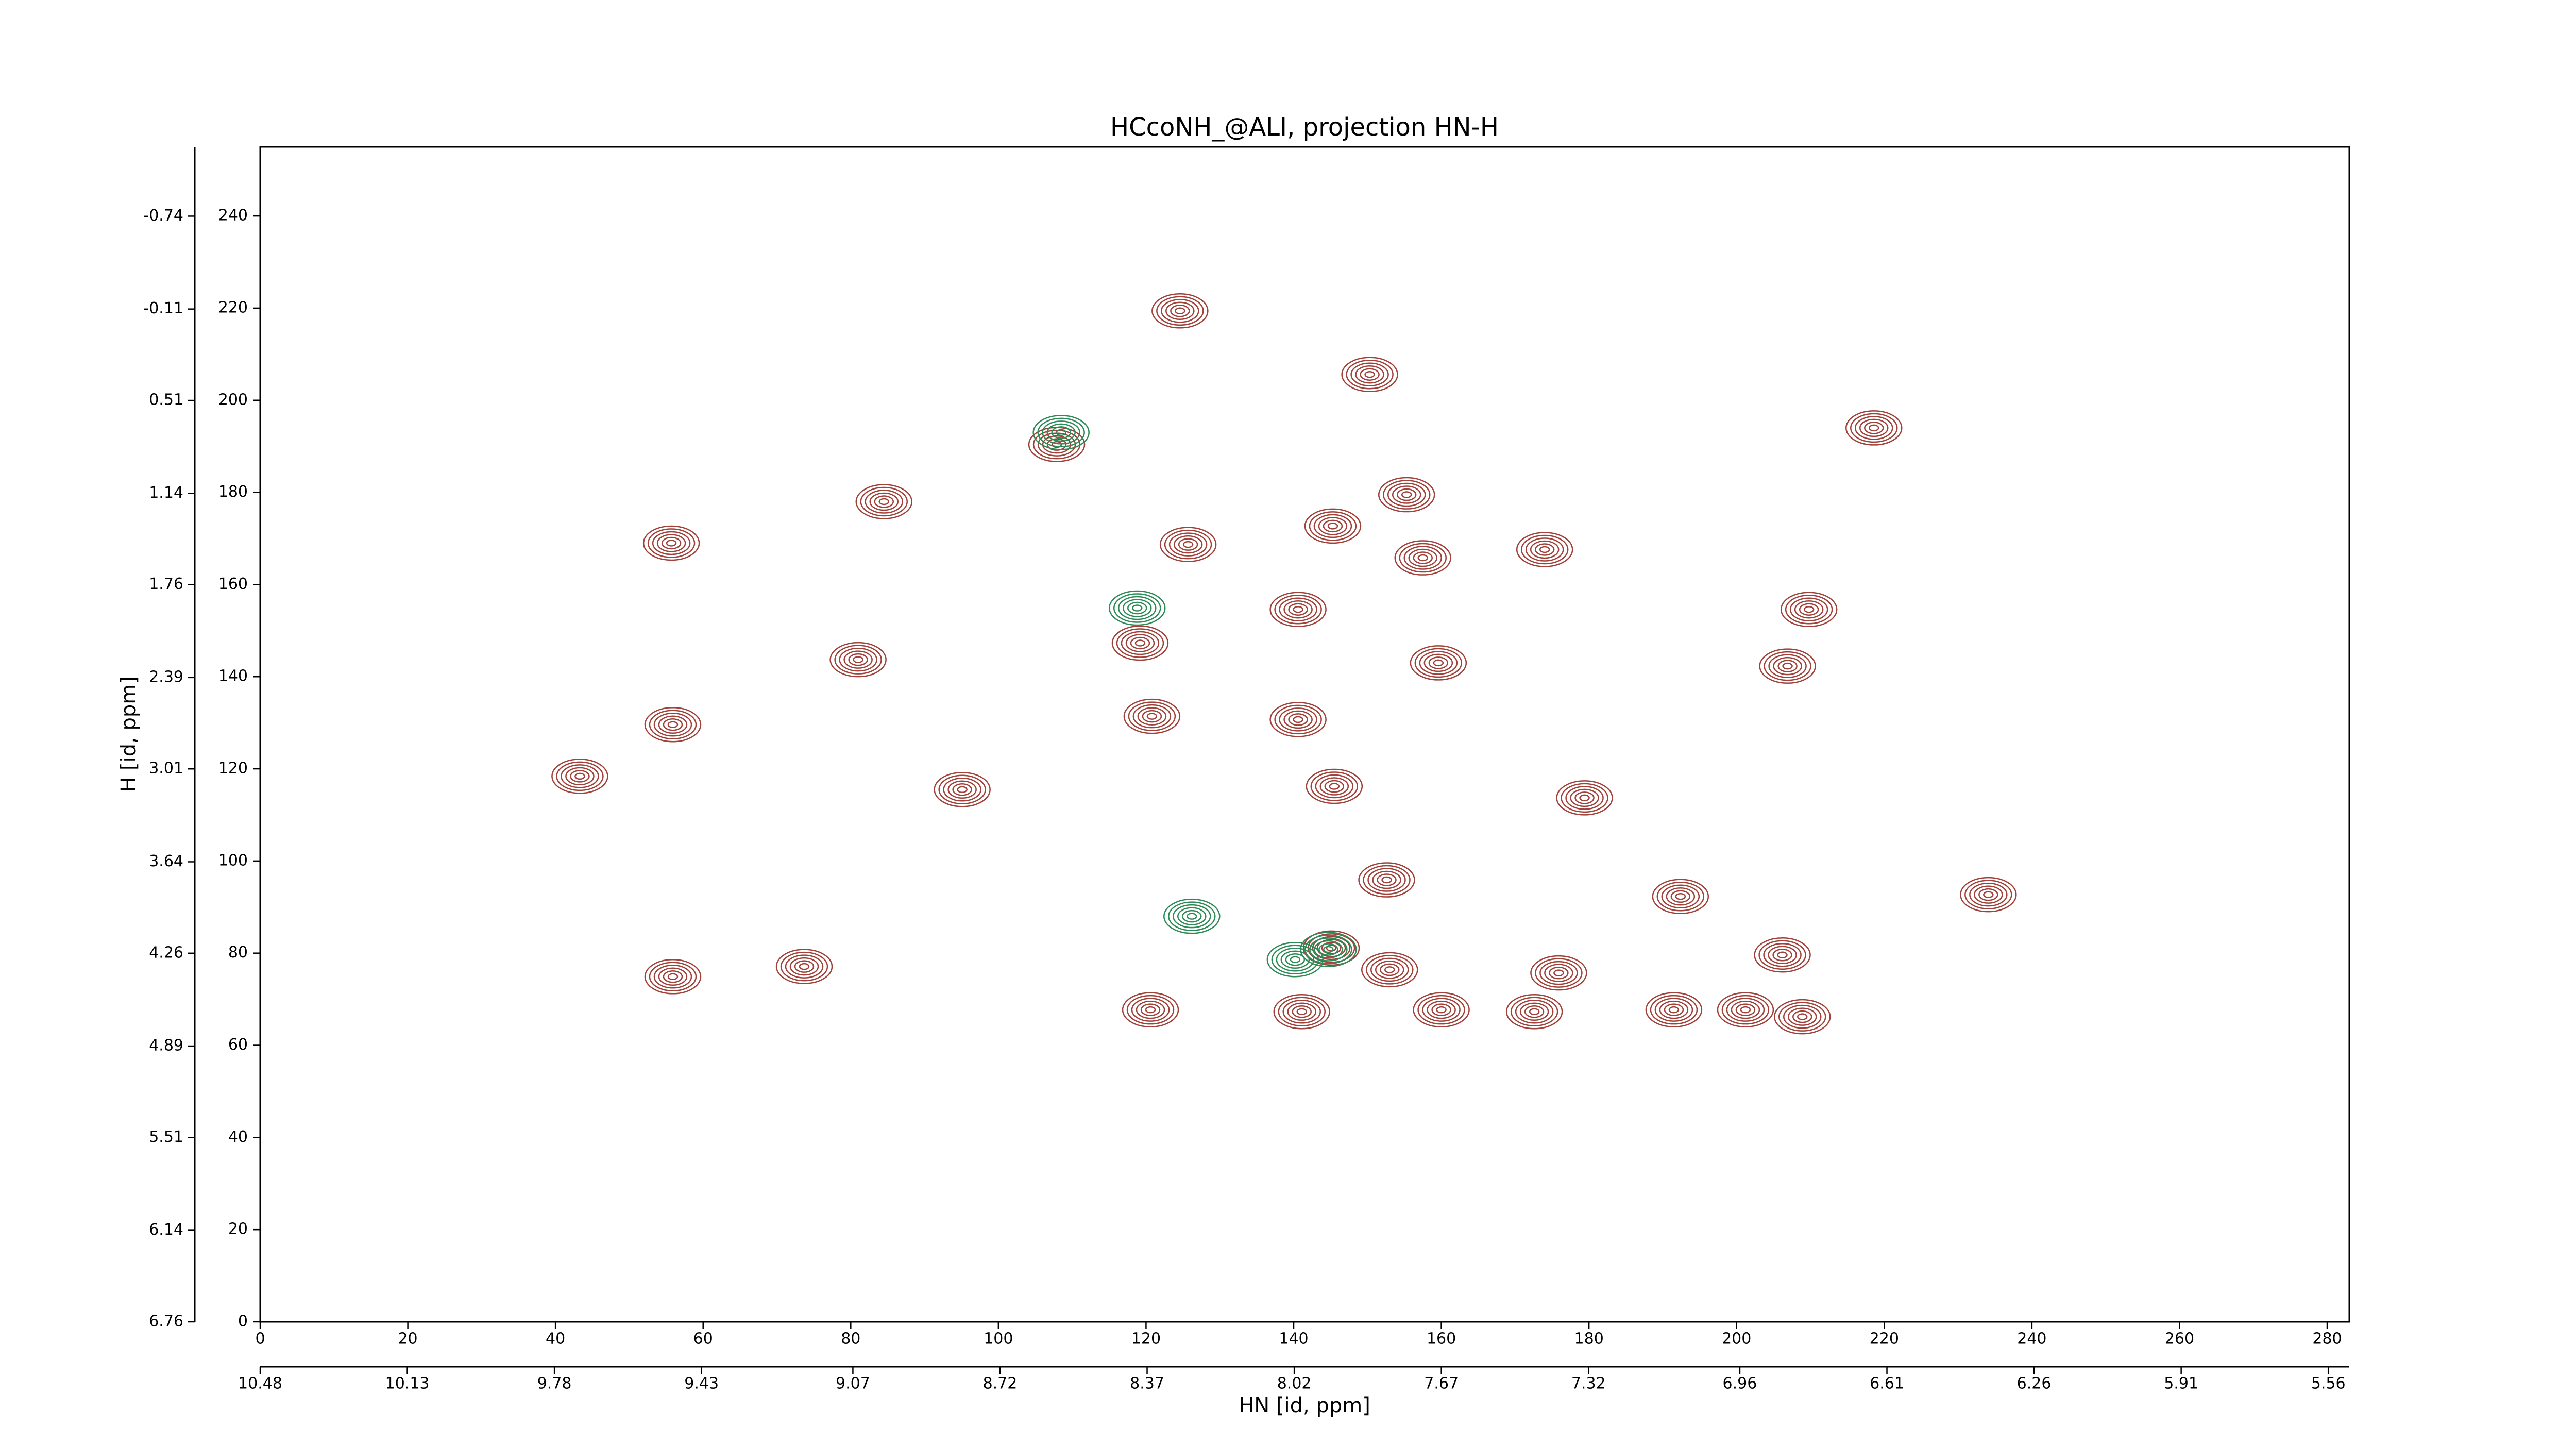  What do you see at coordinates (166, 952) in the screenshot?
I see `y2-tick-label: 4.26` at bounding box center [166, 952].